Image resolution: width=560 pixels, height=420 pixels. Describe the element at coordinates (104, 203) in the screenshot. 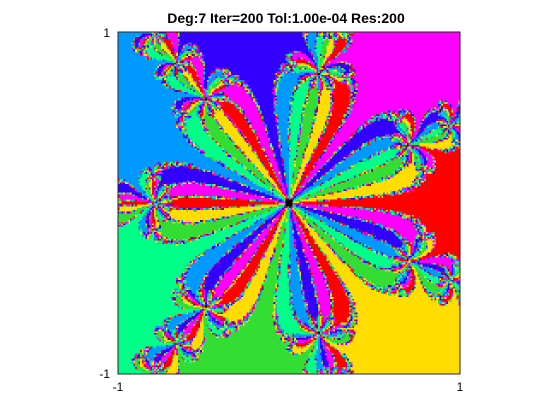

I see `y-axis: 1 -1` at that location.